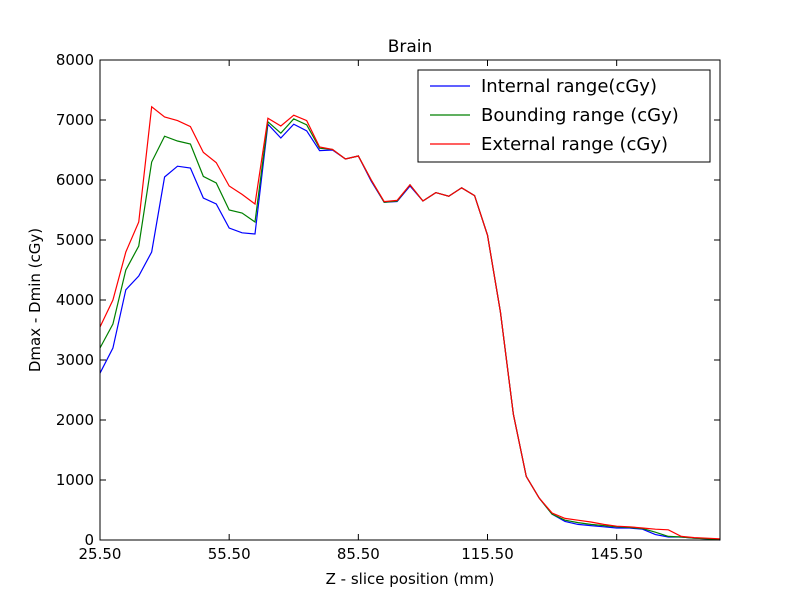 The height and width of the screenshot is (600, 800). Describe the element at coordinates (75, 180) in the screenshot. I see `y-tick-label: 6000` at that location.